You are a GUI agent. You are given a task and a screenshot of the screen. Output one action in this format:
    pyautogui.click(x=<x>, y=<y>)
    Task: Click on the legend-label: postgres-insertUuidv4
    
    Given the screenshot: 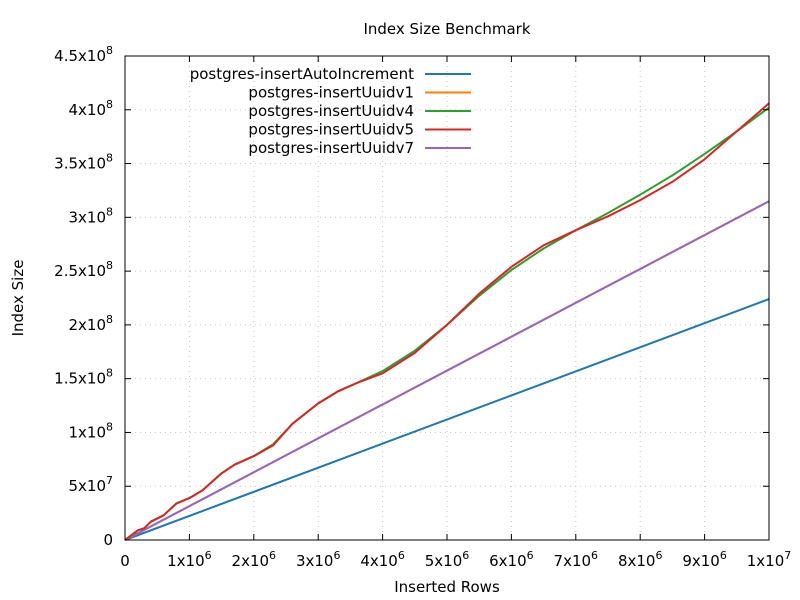 What is the action you would take?
    pyautogui.click(x=331, y=111)
    